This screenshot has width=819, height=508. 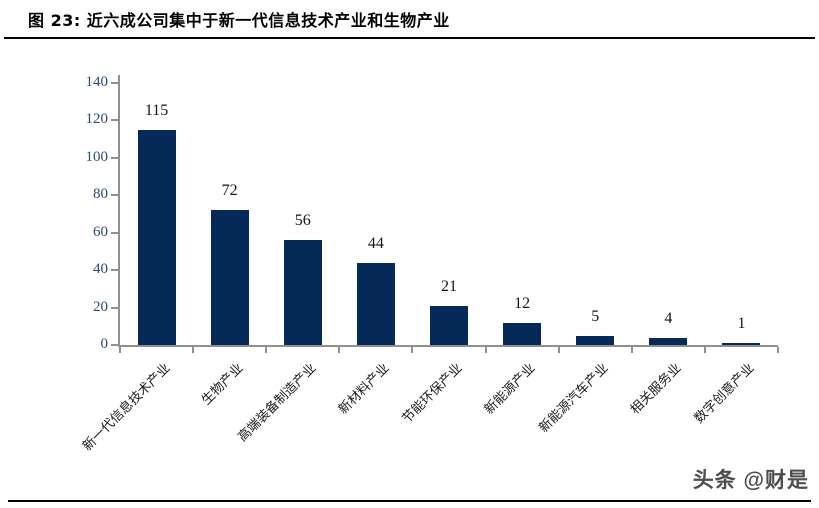 I want to click on y-axis-tick-label: 120, so click(x=97, y=119).